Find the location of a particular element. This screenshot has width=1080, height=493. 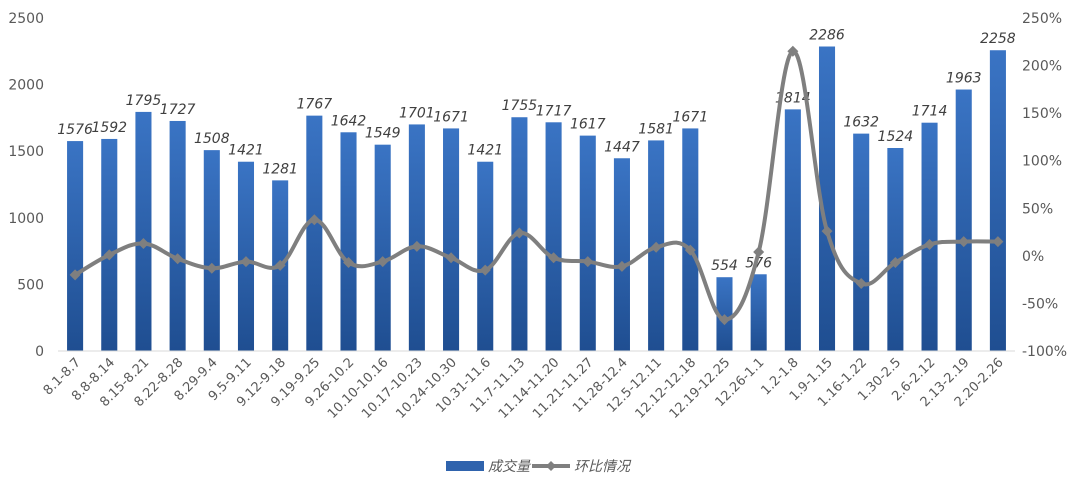

bar-data-label: 1508 is located at coordinates (212, 139).